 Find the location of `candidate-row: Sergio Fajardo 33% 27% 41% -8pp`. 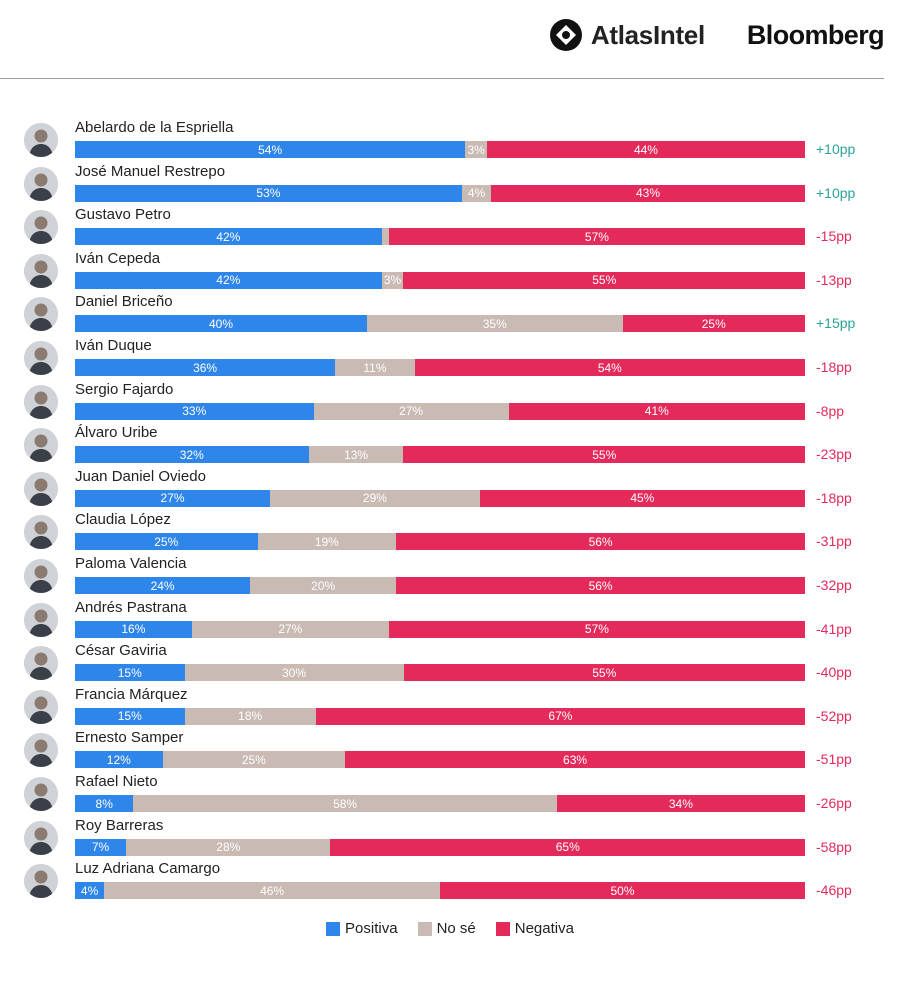

candidate-row: Sergio Fajardo 33% 27% 41% -8pp is located at coordinates (450, 402).